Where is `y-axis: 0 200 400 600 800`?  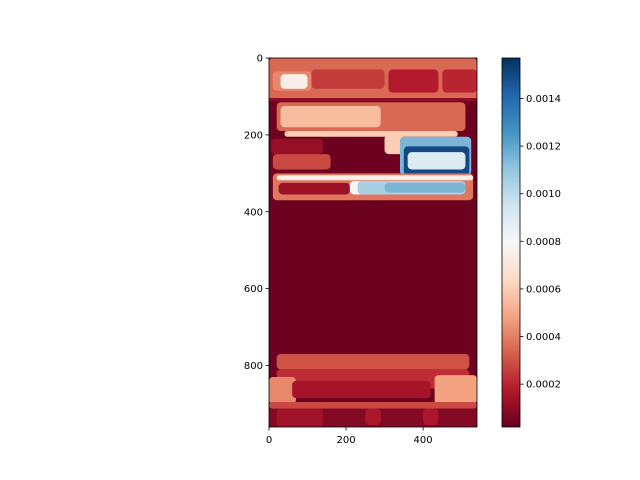 y-axis: 0 200 400 600 800 is located at coordinates (256, 213).